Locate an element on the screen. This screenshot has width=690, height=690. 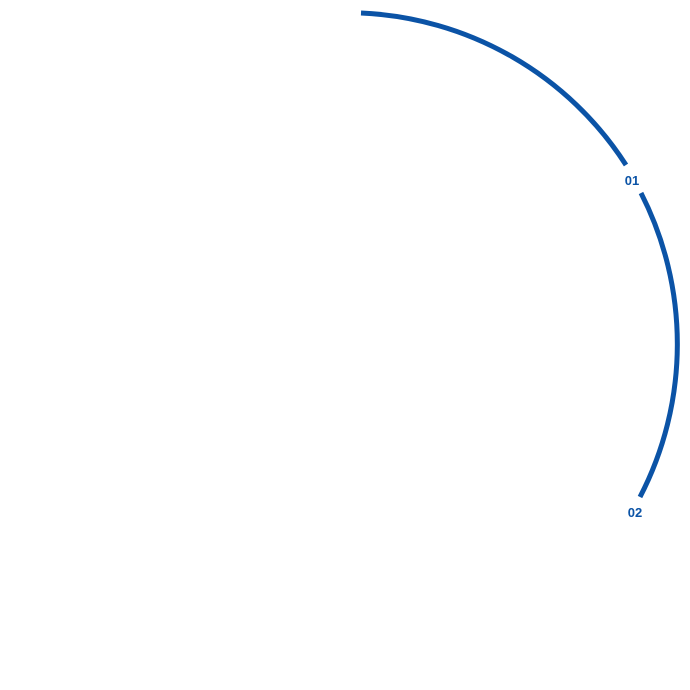
marker-label-02: 02 is located at coordinates (635, 512).